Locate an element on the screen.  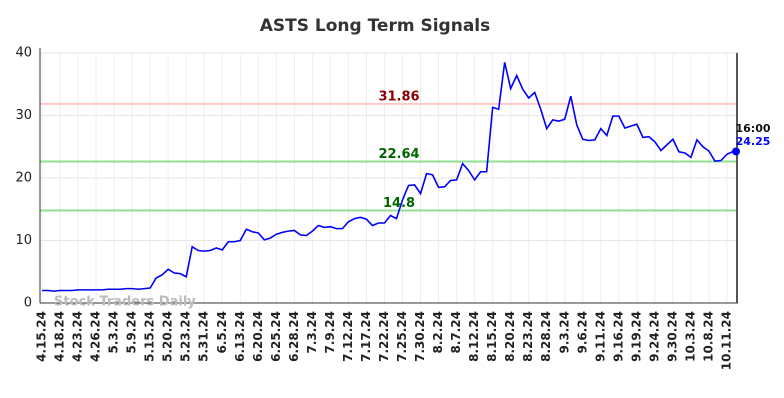
x-tick-label: 8.2.24 is located at coordinates (438, 332).